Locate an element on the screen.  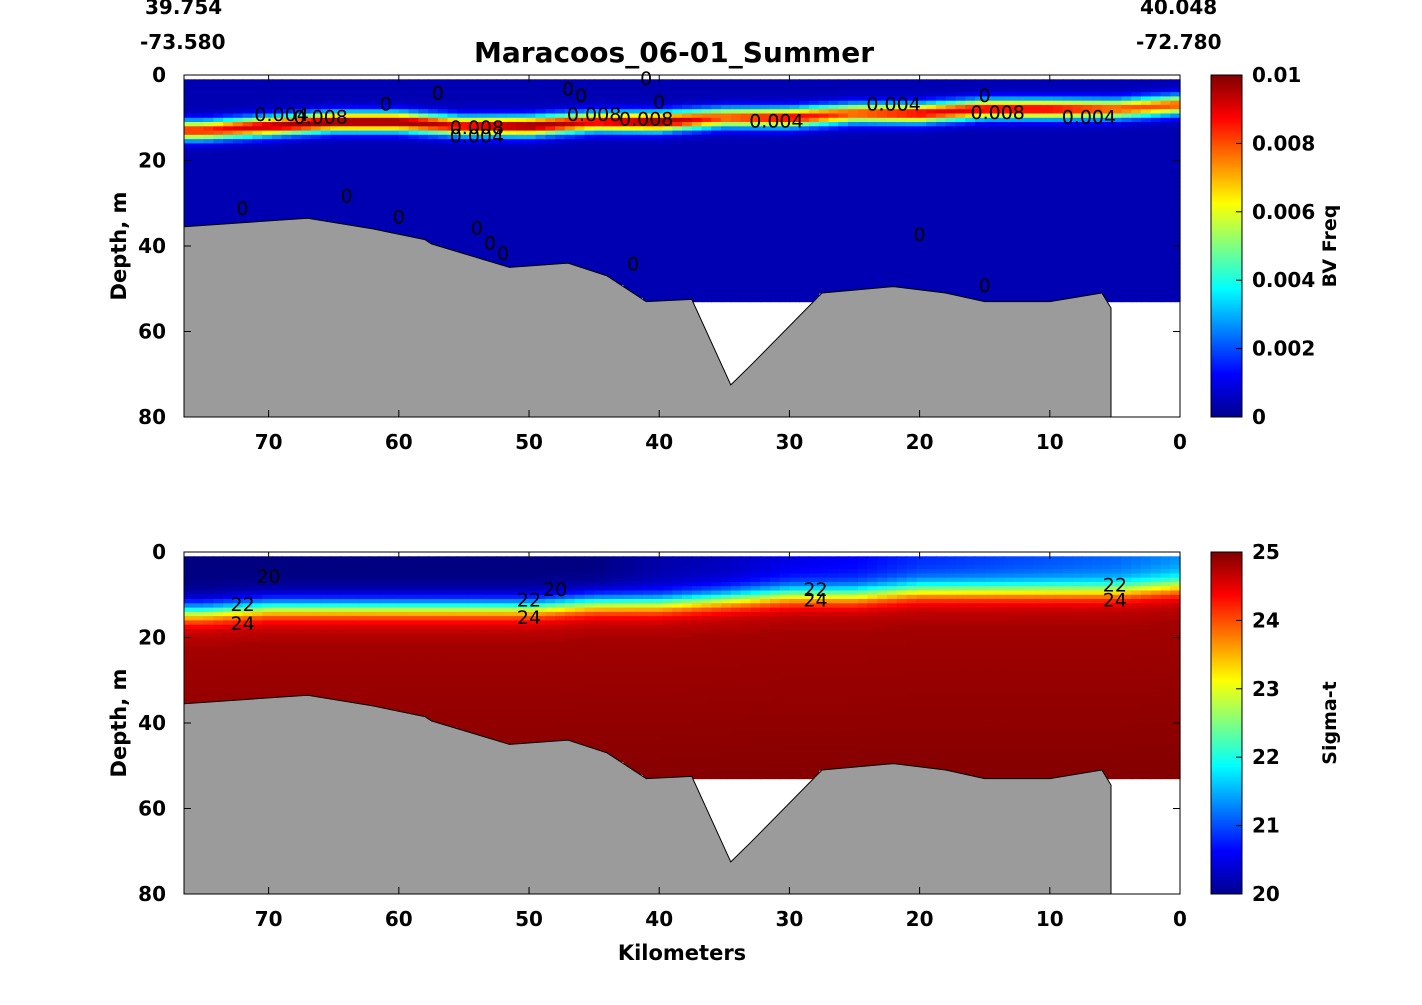
contour-label: 0 is located at coordinates (633, 265).